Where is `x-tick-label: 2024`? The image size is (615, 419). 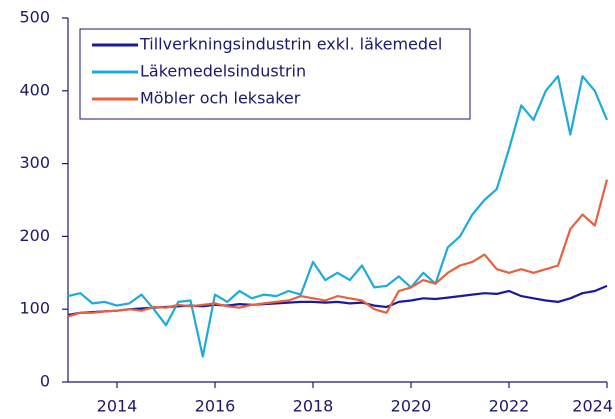
x-tick-label: 2024 is located at coordinates (592, 406).